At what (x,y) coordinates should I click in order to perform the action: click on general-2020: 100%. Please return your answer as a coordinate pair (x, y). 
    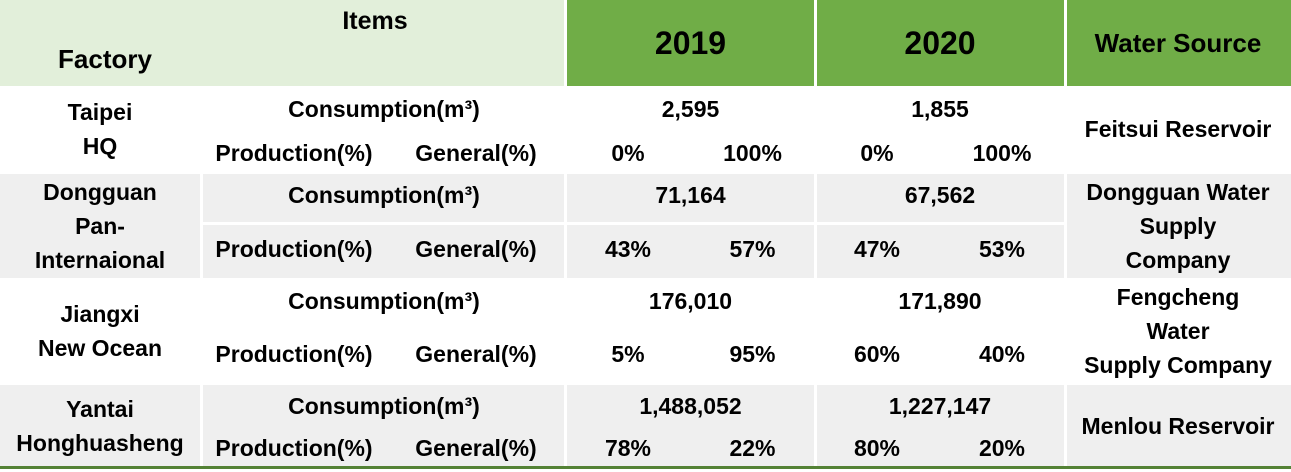
    Looking at the image, I should click on (1002, 153).